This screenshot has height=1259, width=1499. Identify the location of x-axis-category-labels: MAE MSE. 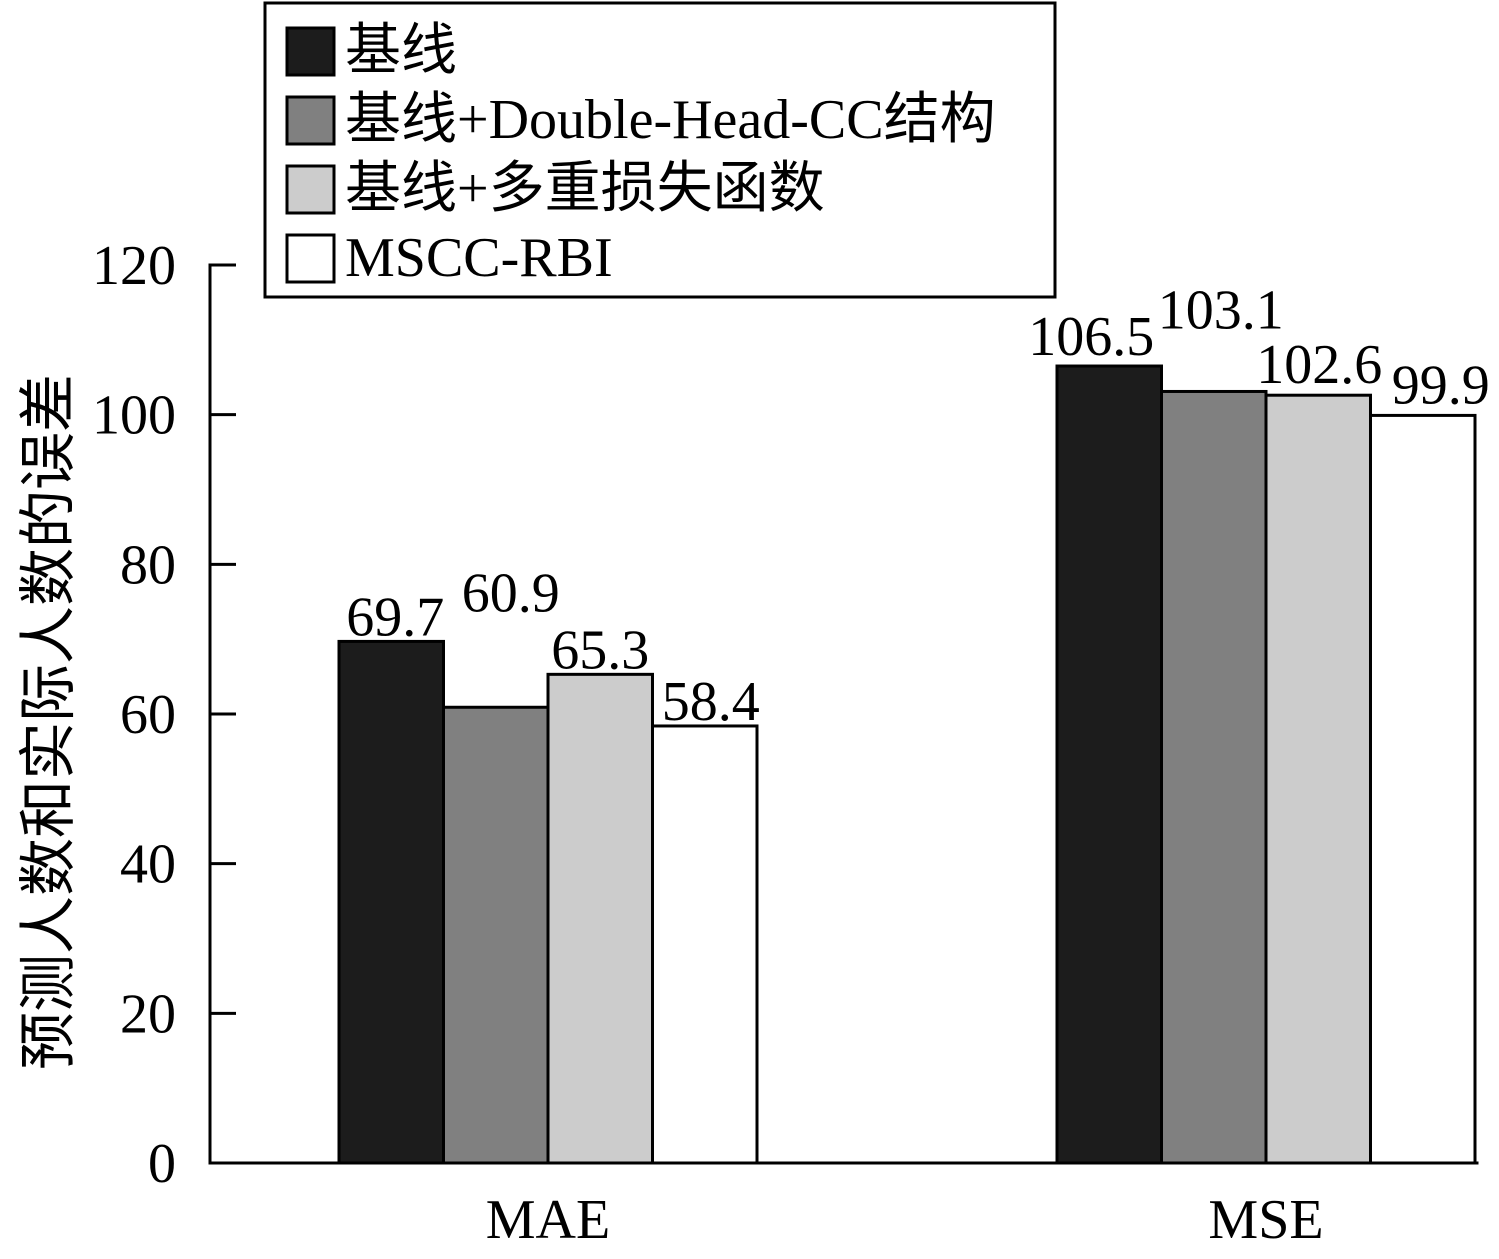
(905, 1220).